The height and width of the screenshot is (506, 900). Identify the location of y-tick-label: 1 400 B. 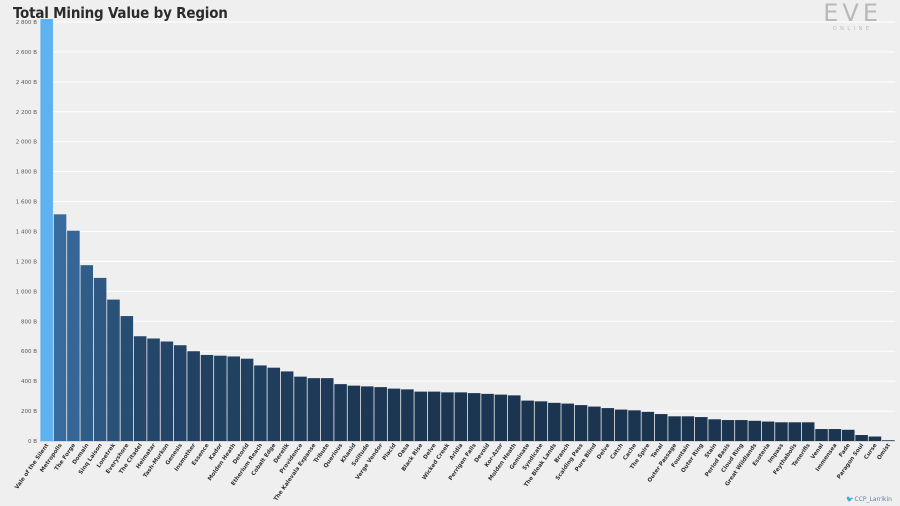
(26, 233).